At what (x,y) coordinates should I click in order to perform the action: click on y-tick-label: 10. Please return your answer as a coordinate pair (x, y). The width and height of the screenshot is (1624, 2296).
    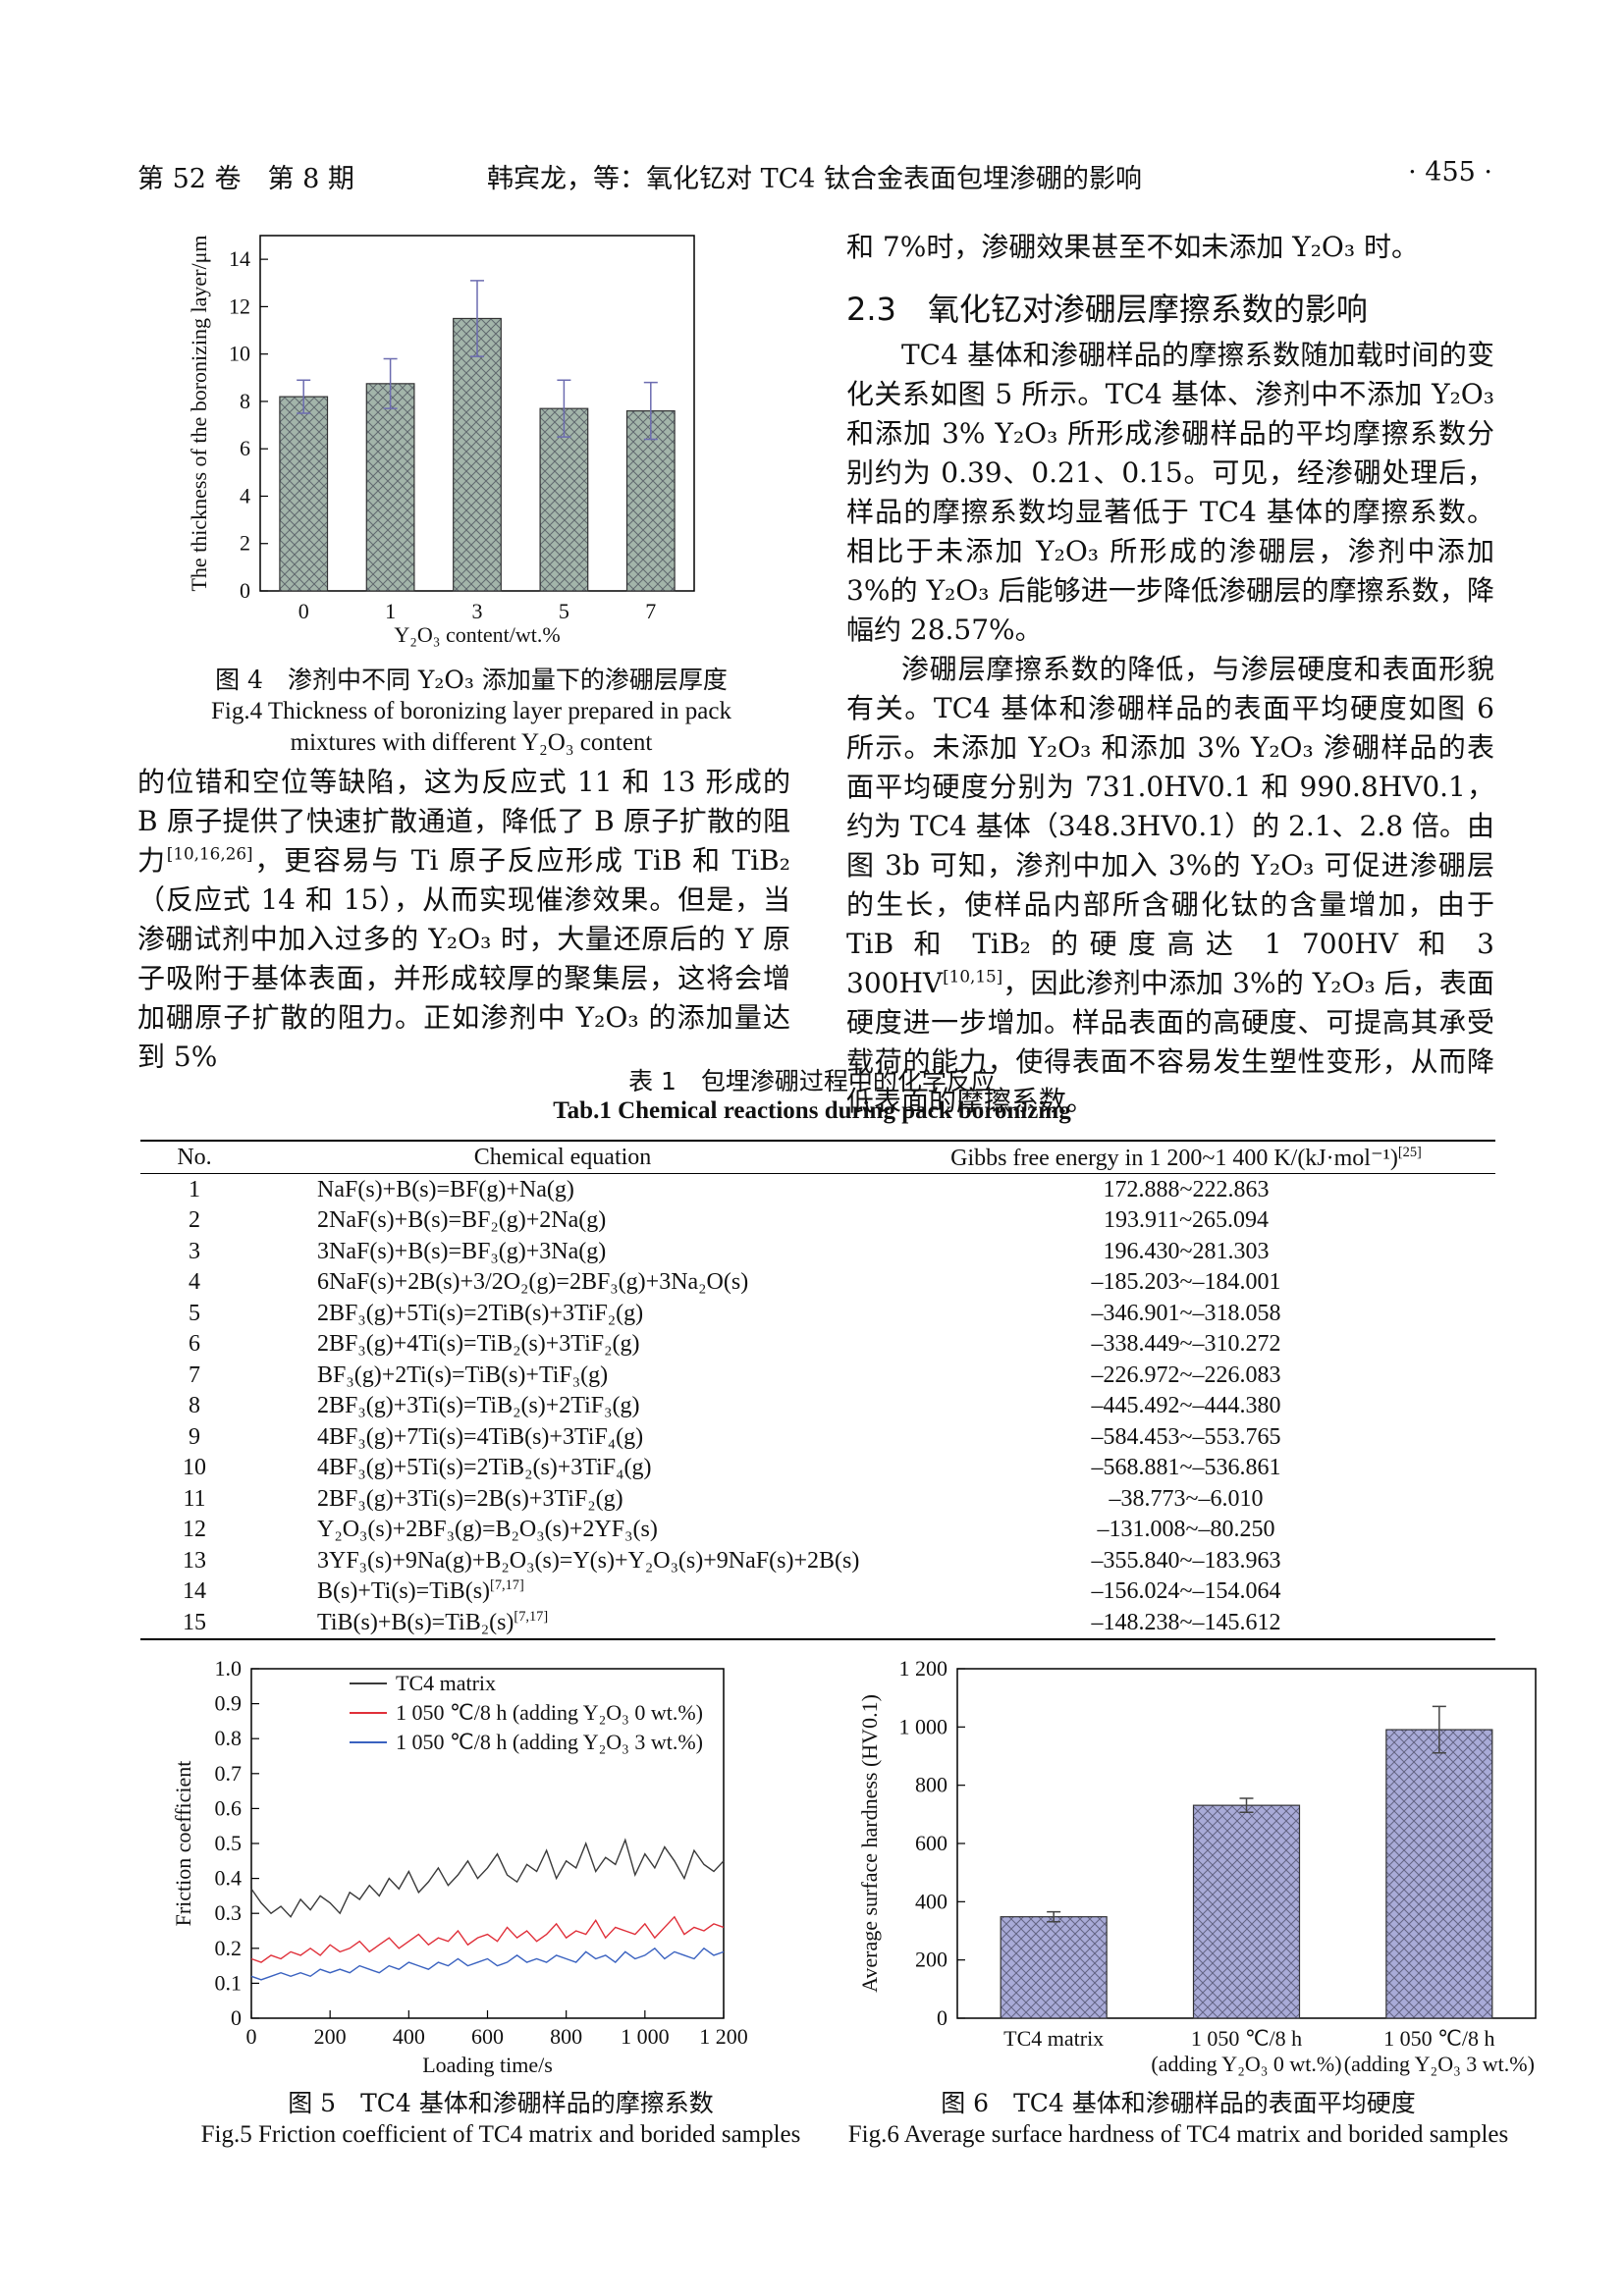
    Looking at the image, I should click on (239, 354).